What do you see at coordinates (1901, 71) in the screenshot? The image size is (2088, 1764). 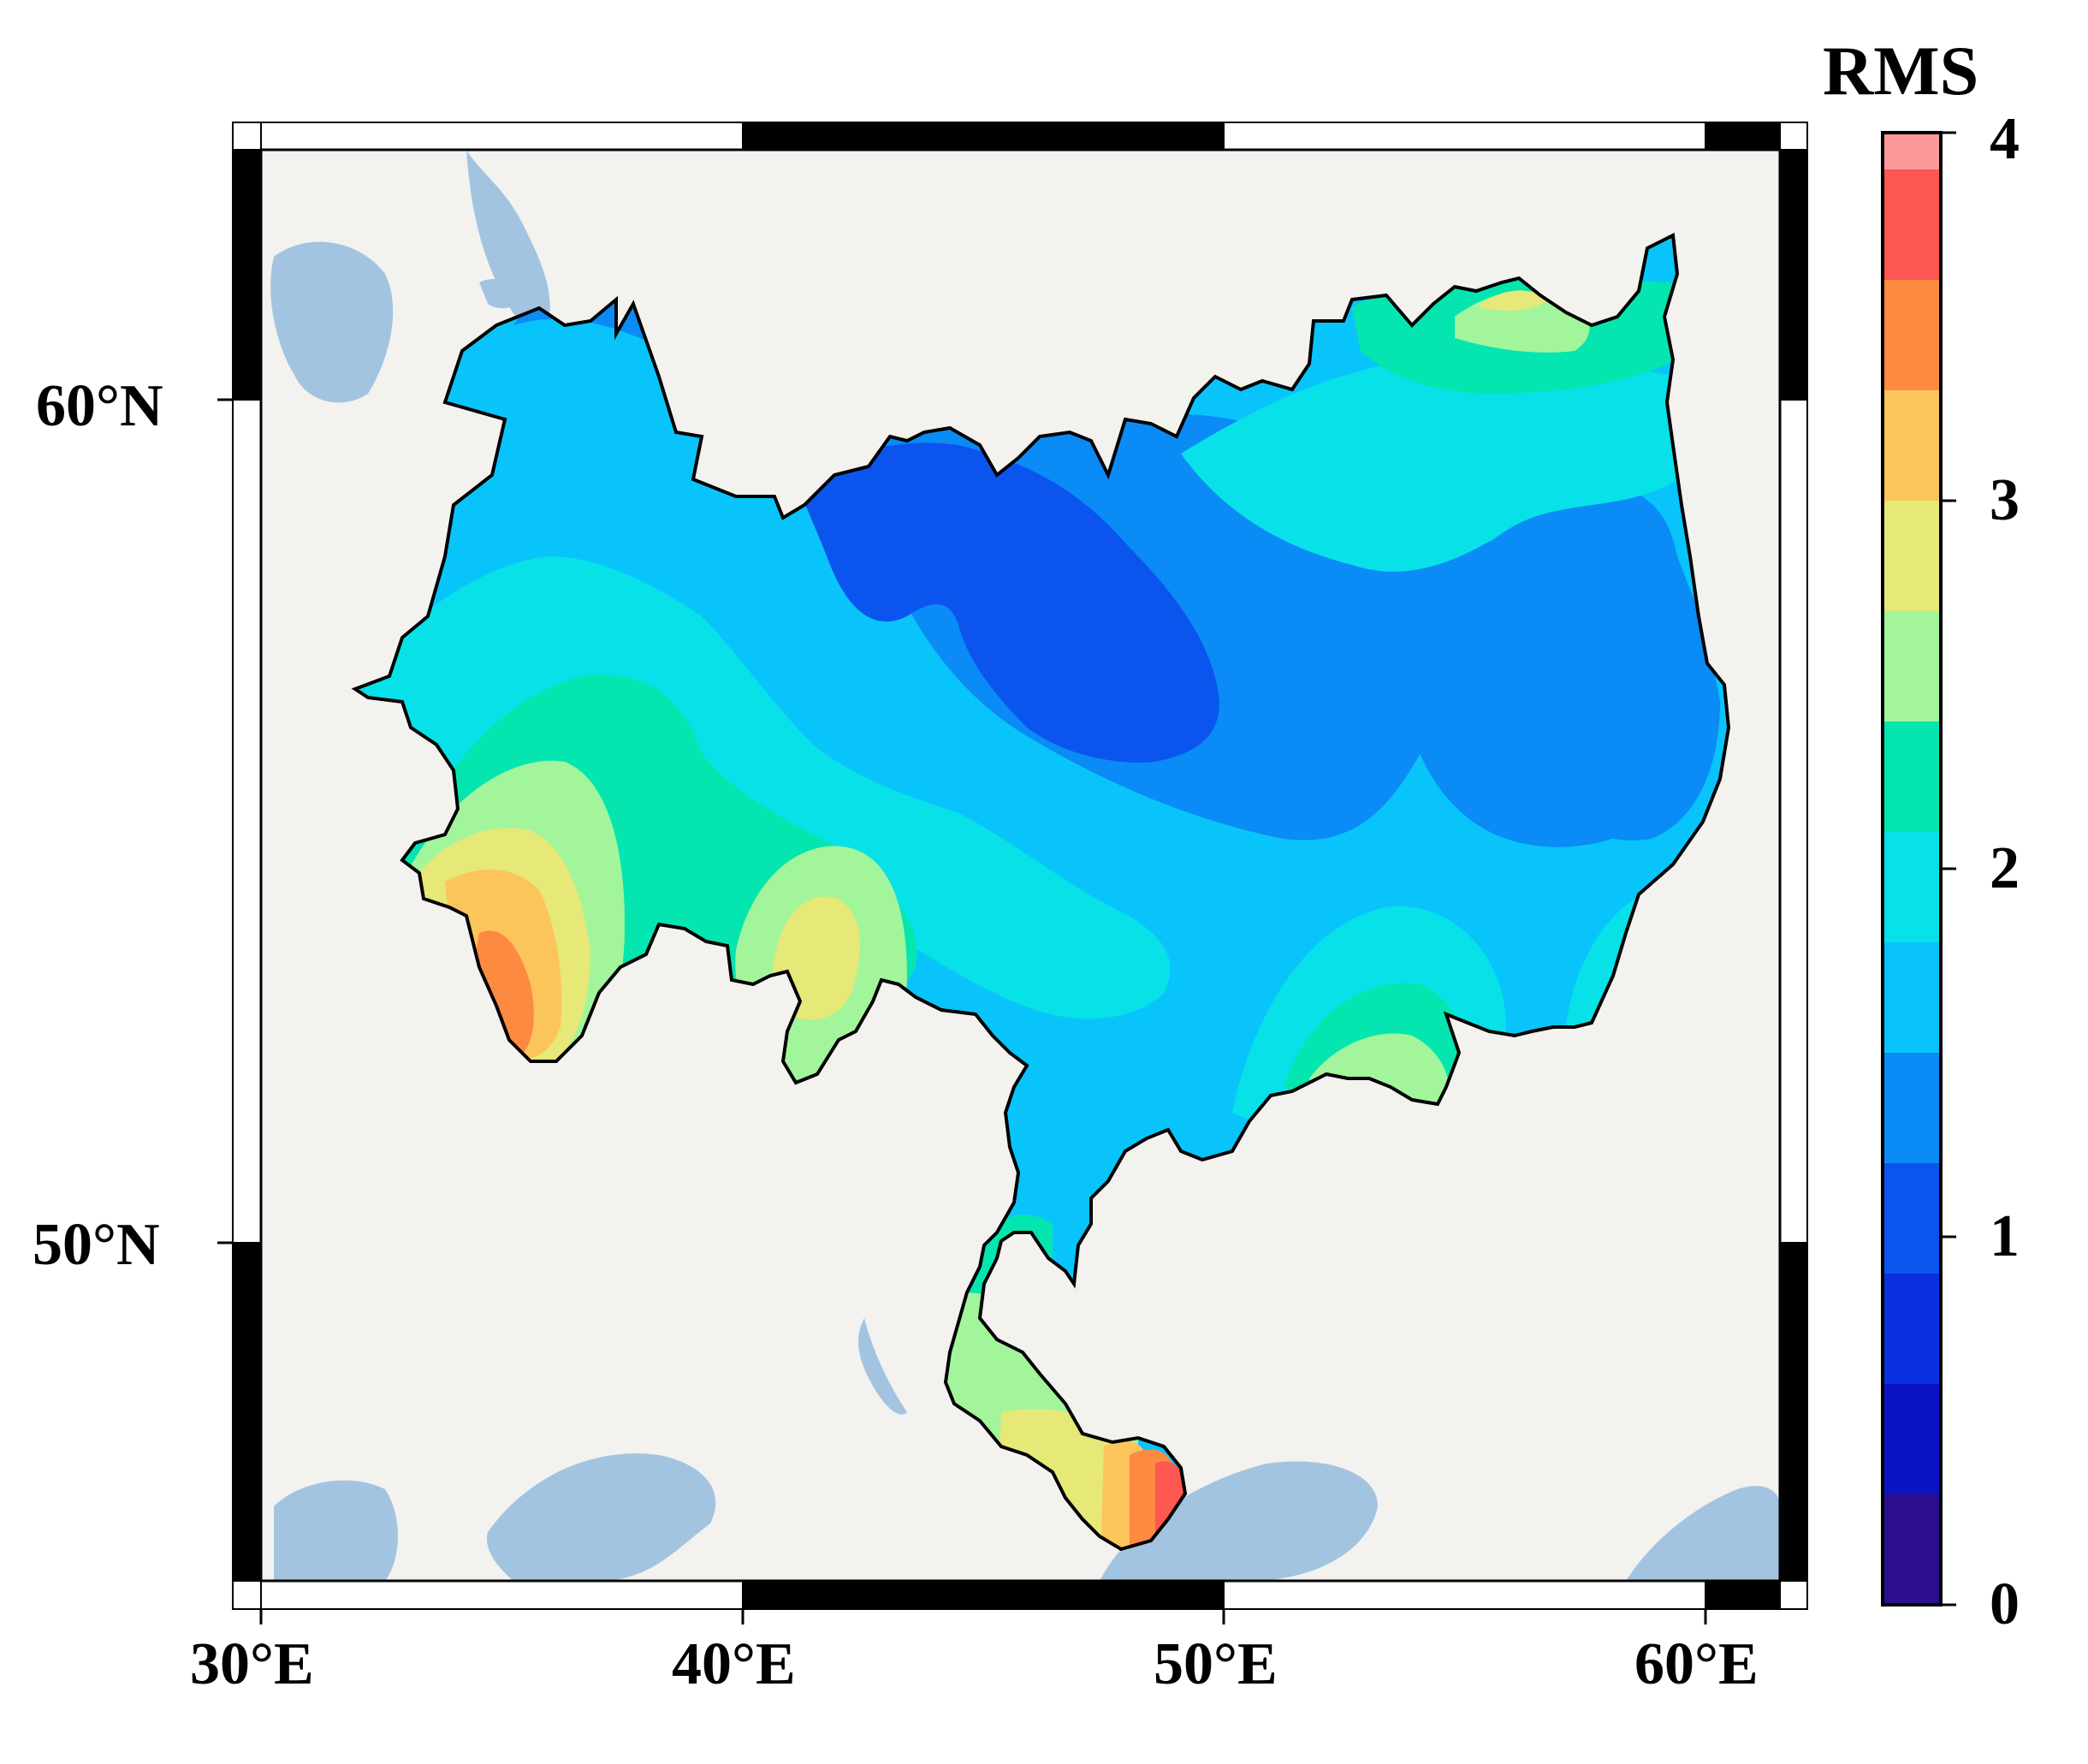 I see `colorbar-title: RMS` at bounding box center [1901, 71].